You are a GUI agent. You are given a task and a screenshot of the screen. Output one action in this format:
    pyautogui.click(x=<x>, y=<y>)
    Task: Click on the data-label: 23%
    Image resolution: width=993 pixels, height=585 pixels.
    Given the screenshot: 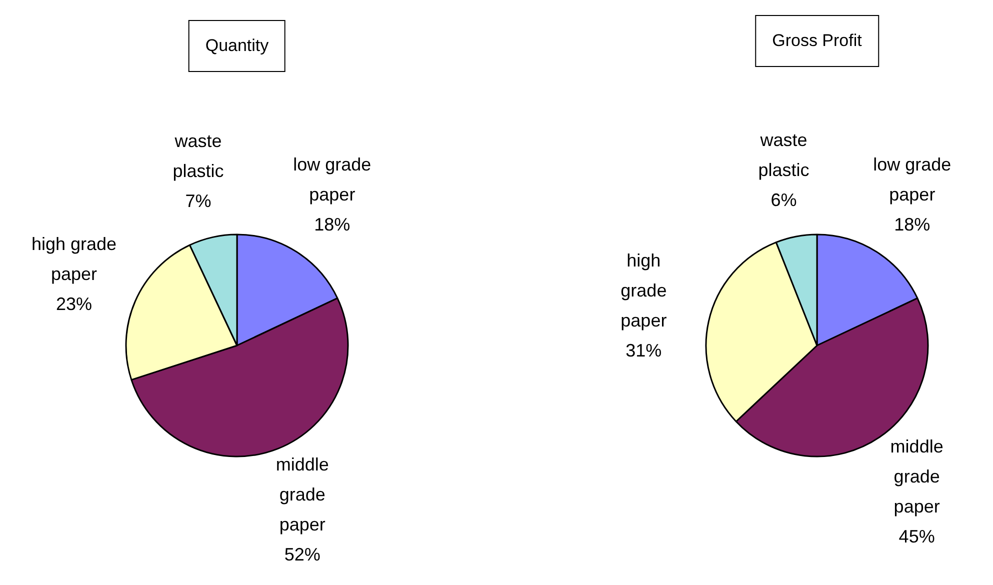 What is the action you would take?
    pyautogui.click(x=74, y=304)
    